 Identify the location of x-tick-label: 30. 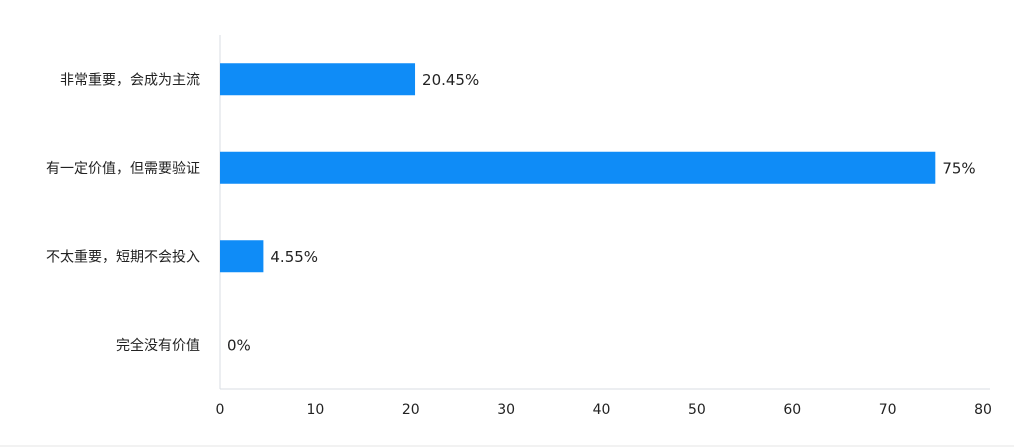
(506, 410).